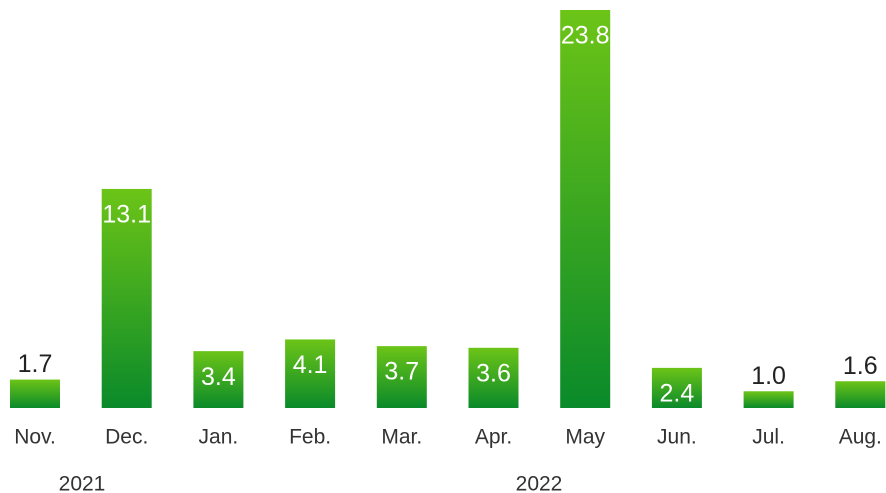 The image size is (886, 493). Describe the element at coordinates (585, 437) in the screenshot. I see `x-tick-label: May` at that location.